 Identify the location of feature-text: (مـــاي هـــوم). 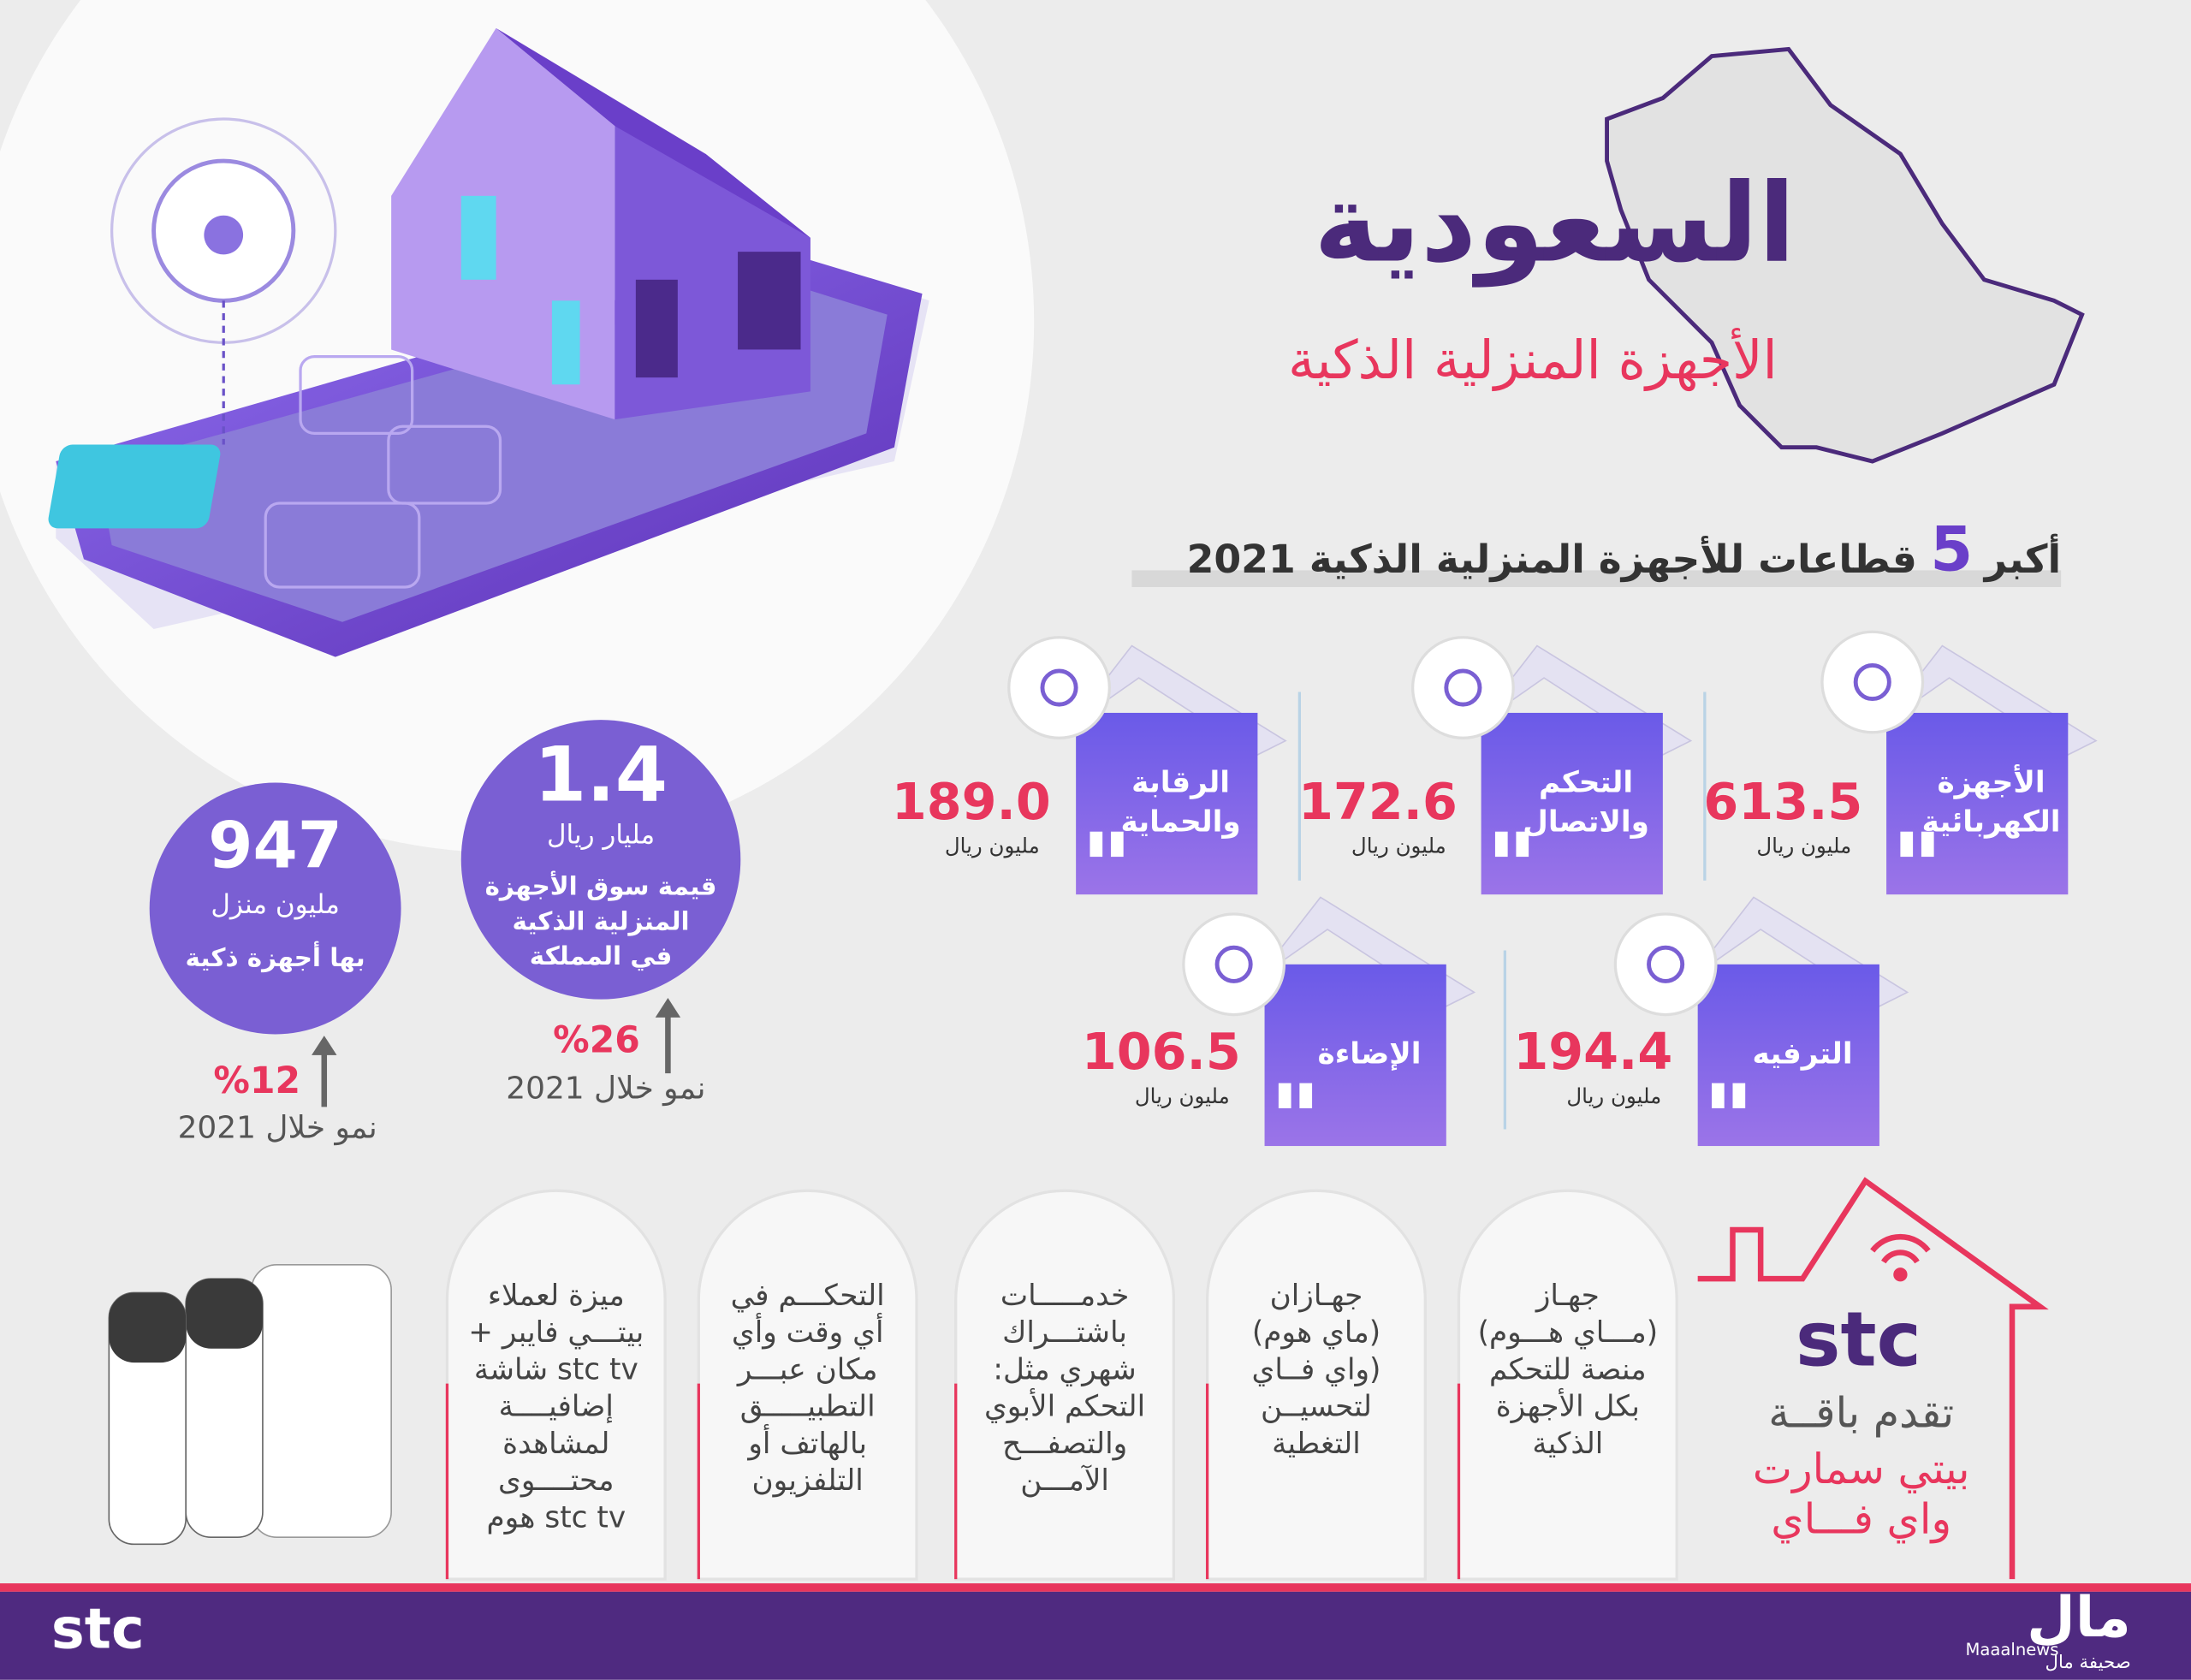
(1568, 1333).